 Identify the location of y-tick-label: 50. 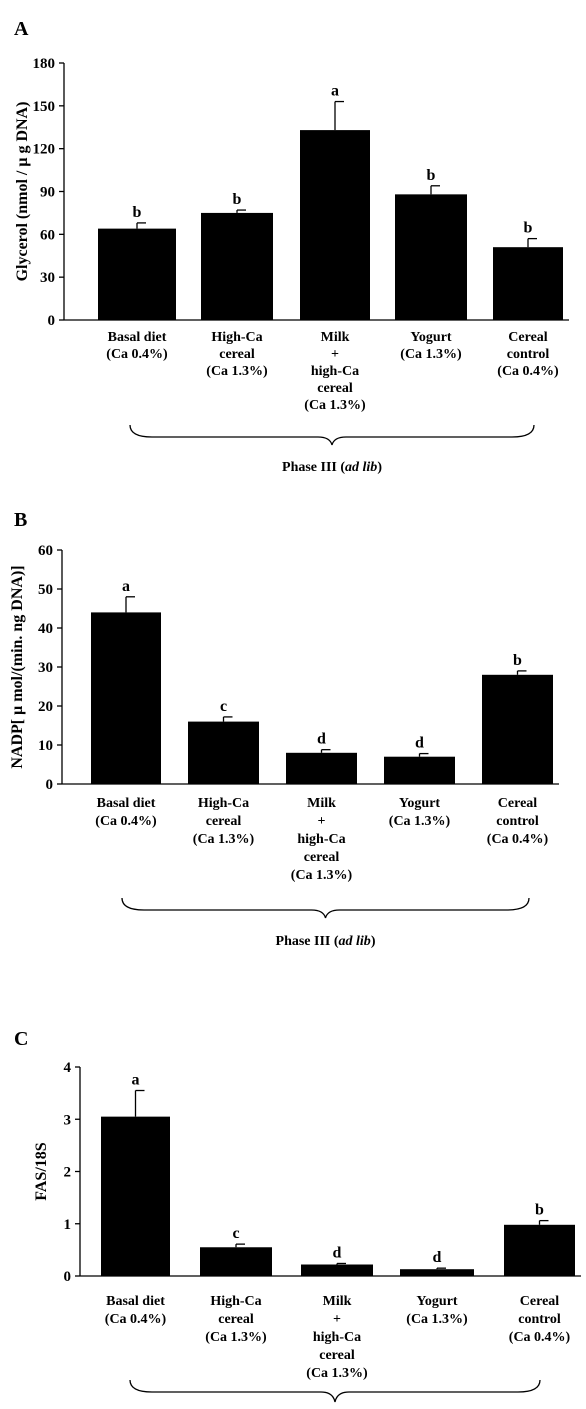
(45, 590).